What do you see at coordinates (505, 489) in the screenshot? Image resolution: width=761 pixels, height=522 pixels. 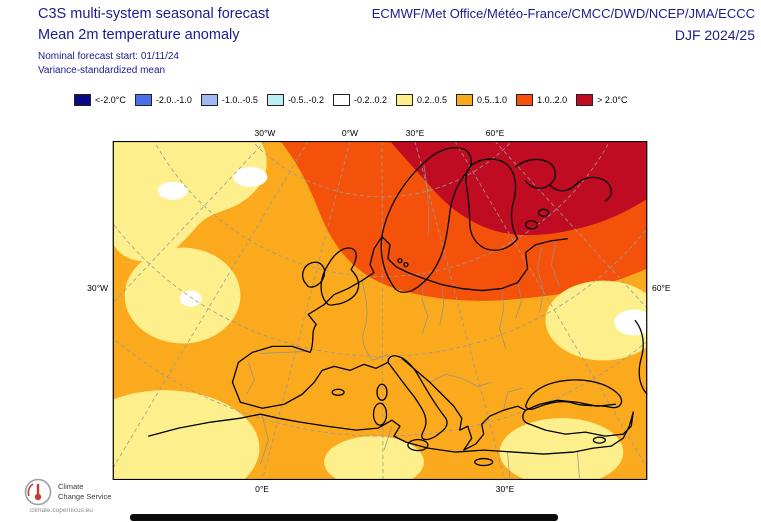 I see `map-tick-bottom-30e: 30°E` at bounding box center [505, 489].